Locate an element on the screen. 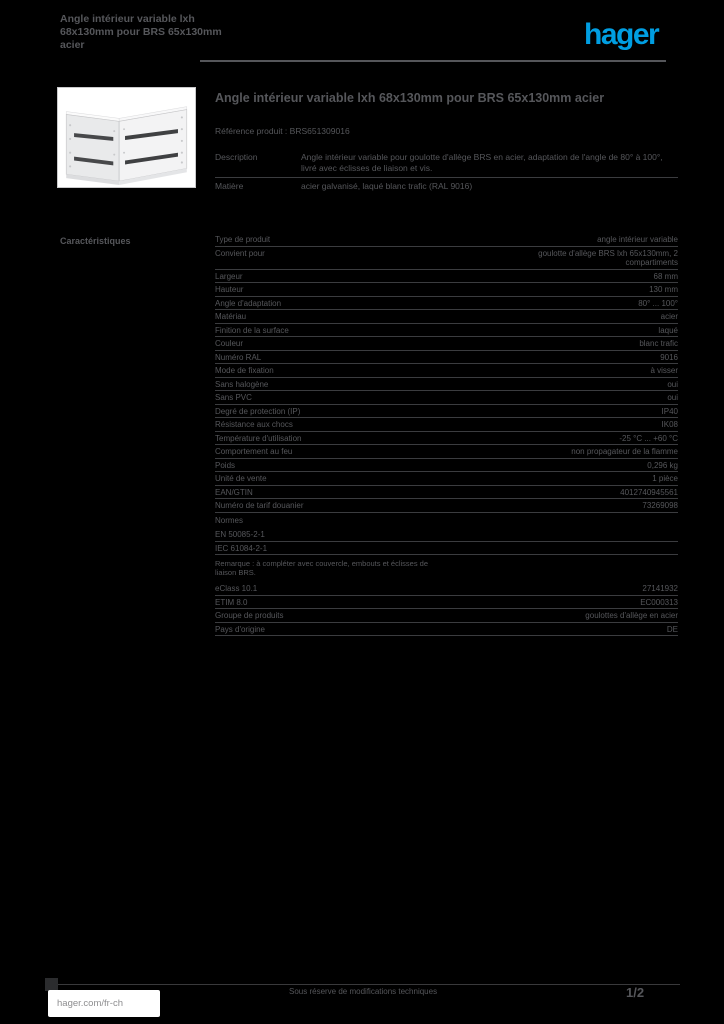 The width and height of the screenshot is (724, 1024). table-row: Angle d'adaptation 80° ... 100° is located at coordinates (446, 303).